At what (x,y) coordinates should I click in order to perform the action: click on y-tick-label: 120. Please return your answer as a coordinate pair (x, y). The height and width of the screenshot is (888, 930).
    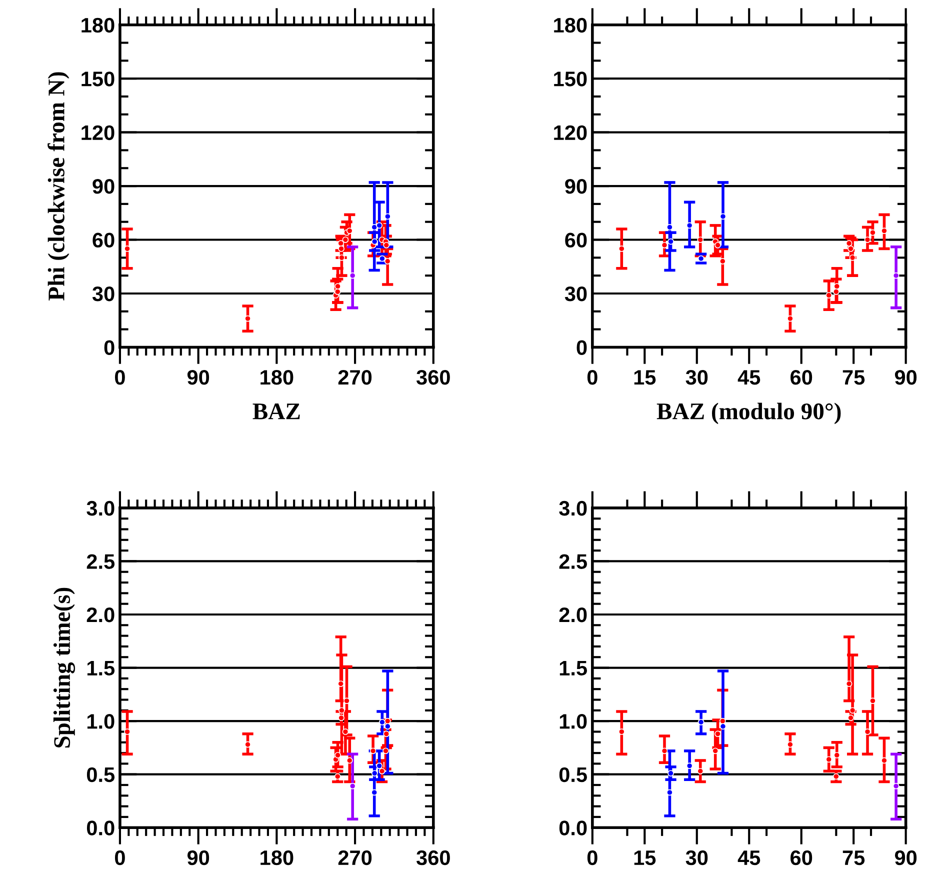
    Looking at the image, I should click on (570, 132).